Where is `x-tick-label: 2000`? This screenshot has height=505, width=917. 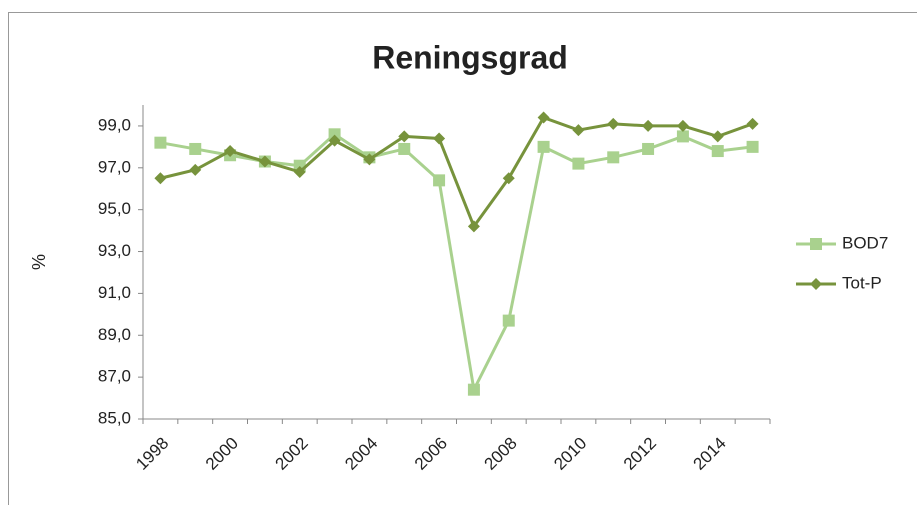
x-tick-label: 2000 is located at coordinates (222, 454).